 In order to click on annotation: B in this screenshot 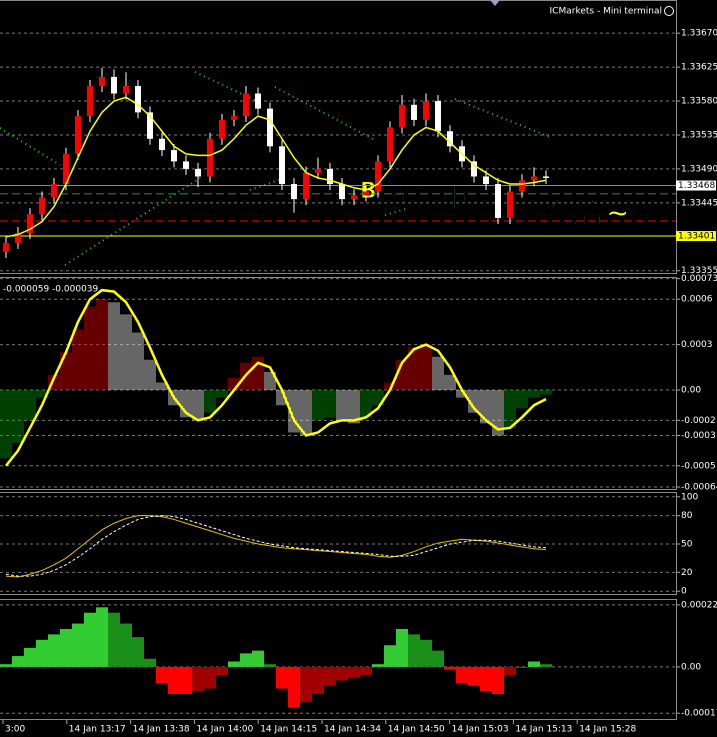, I will do `click(368, 191)`.